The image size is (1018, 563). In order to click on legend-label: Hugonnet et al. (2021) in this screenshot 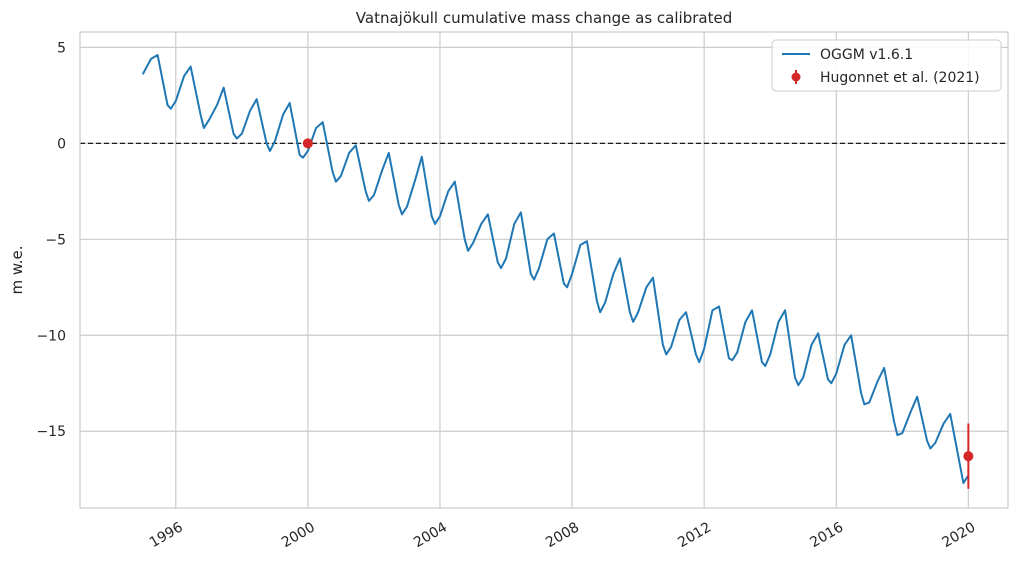, I will do `click(900, 78)`.